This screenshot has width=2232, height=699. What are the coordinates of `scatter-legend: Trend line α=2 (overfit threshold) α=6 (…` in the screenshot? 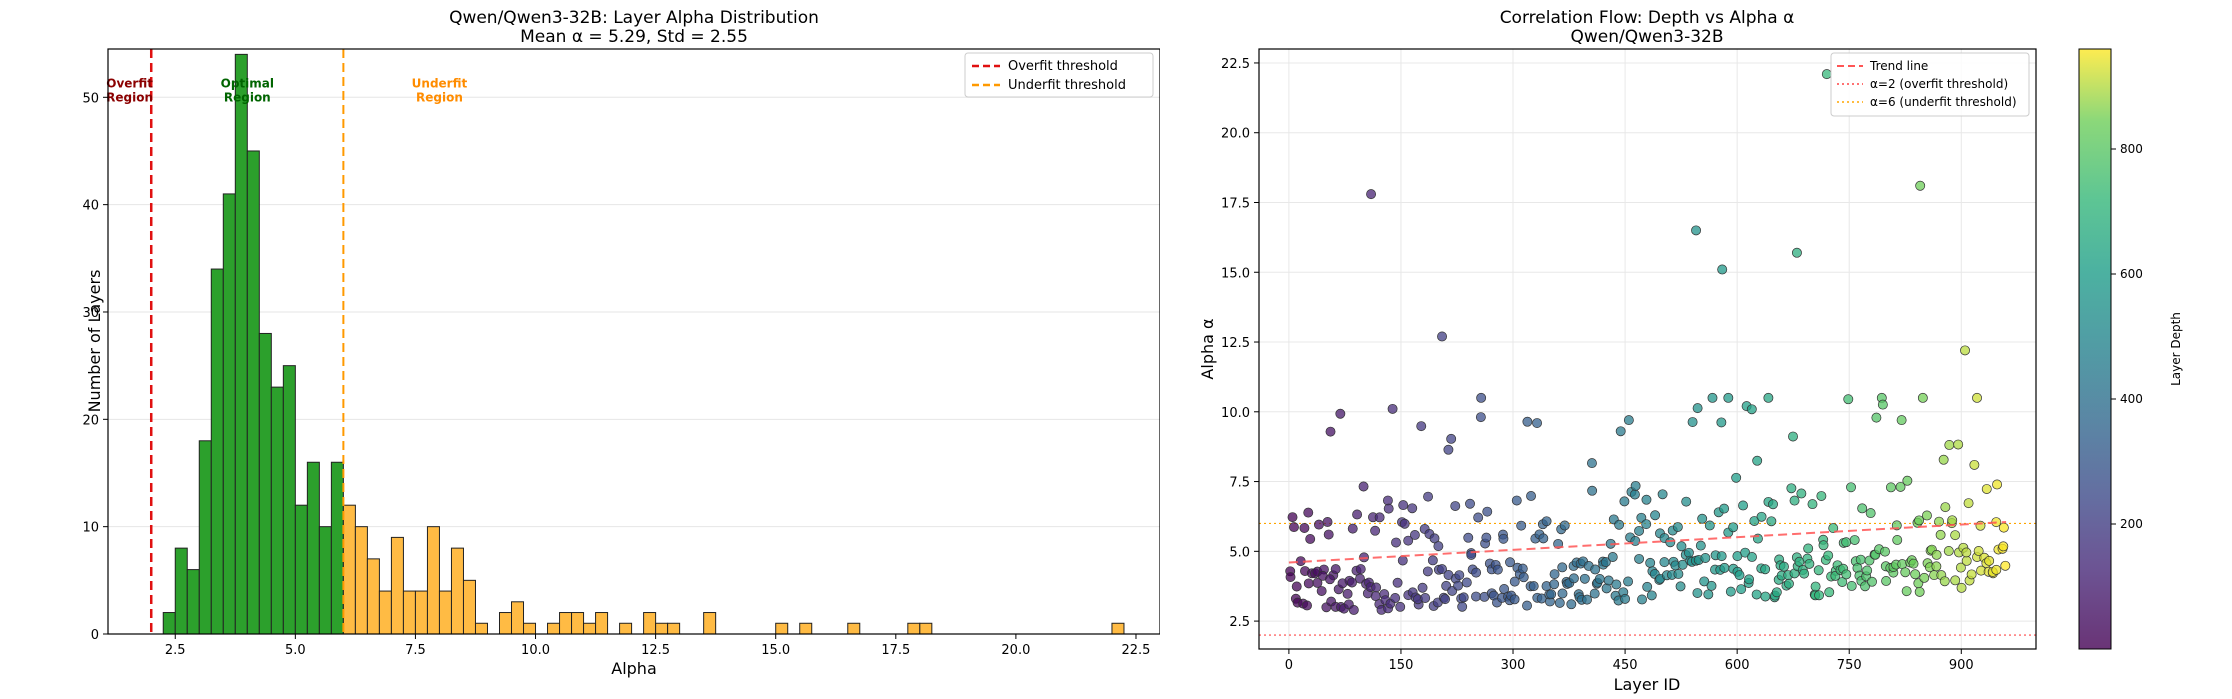 It's located at (1930, 84).